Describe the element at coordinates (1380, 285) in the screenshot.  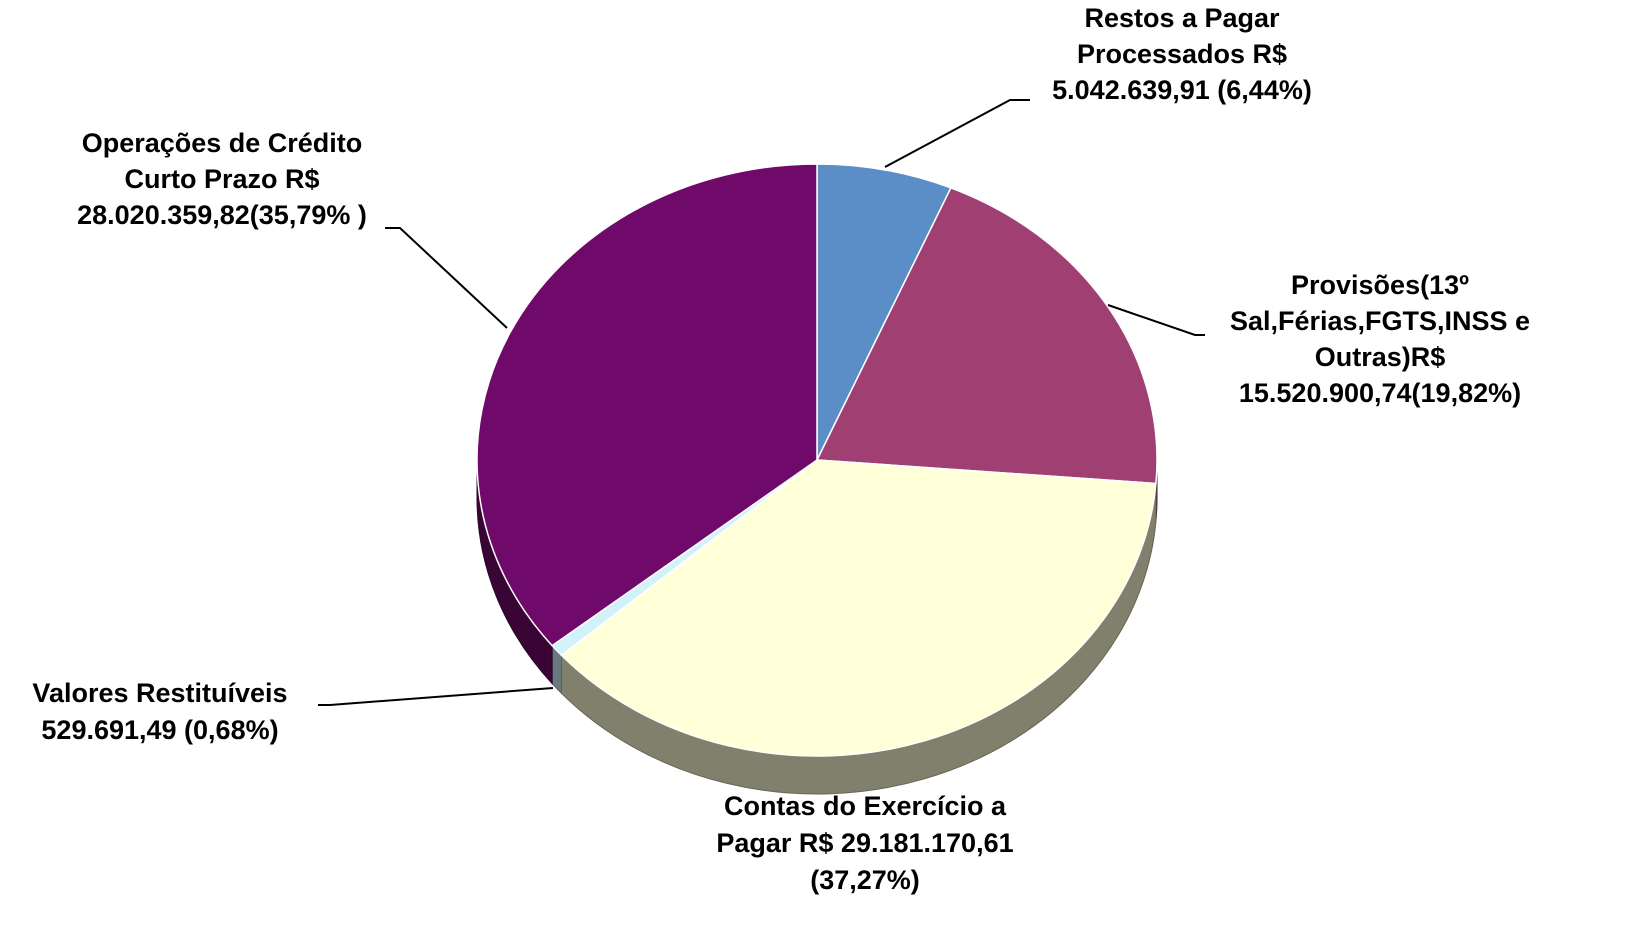
I see `data-label-line: Provisões(13º` at that location.